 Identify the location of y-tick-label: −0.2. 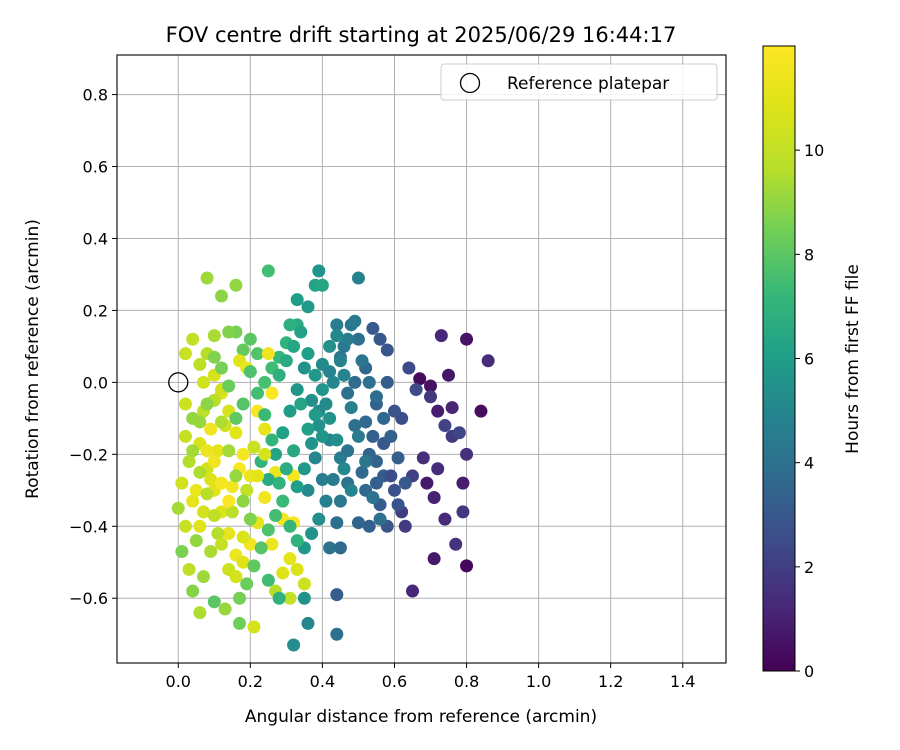
(88, 454).